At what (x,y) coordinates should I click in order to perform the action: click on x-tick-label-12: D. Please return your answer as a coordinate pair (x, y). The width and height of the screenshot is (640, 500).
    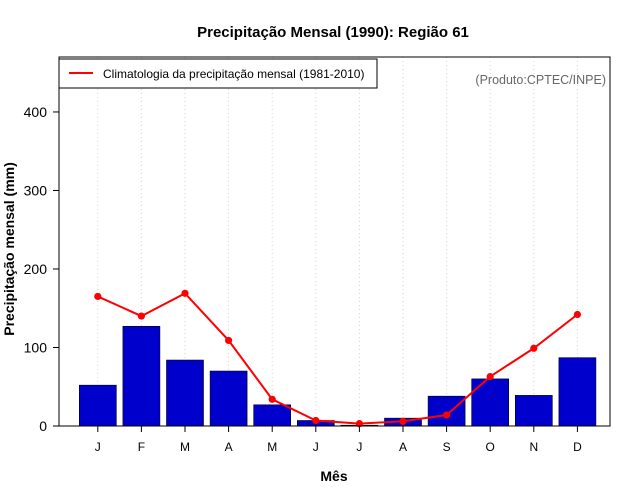
    Looking at the image, I should click on (577, 447).